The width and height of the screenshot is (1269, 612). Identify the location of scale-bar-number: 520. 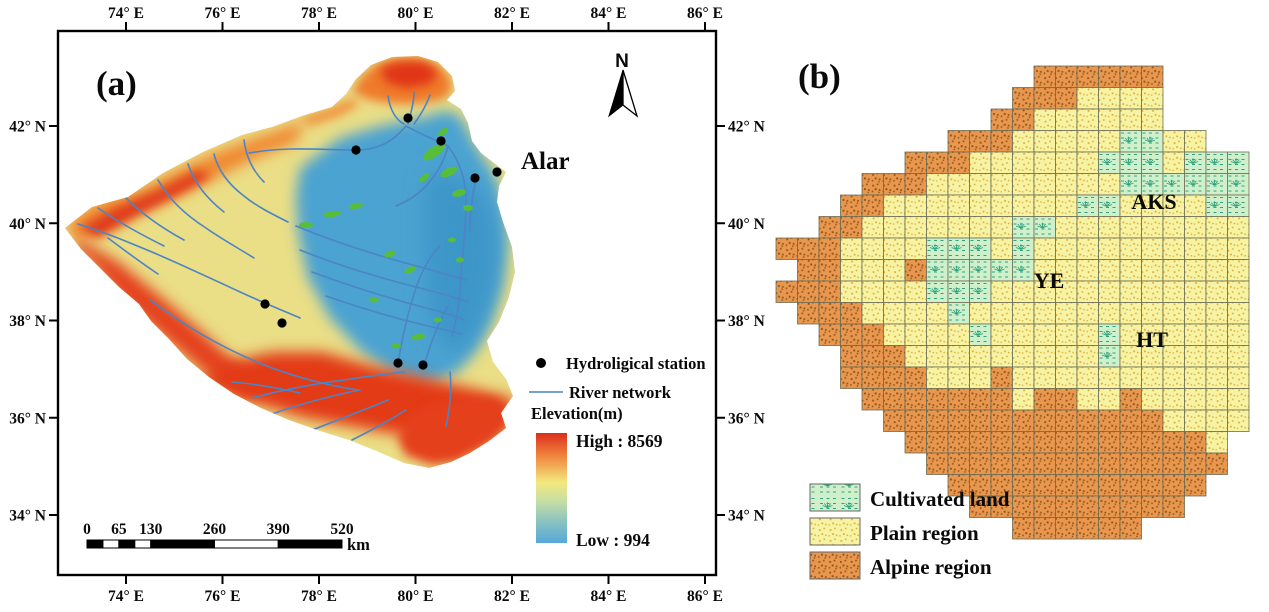
(342, 529).